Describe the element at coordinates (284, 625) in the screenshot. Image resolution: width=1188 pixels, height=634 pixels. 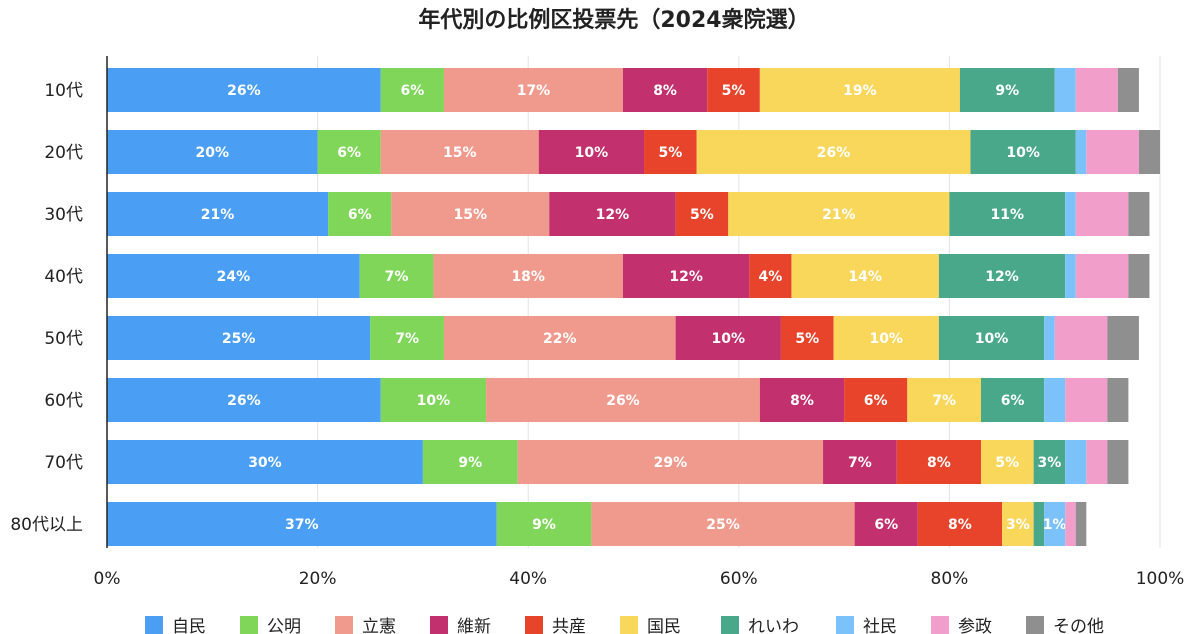
I see `legend-label: 公明` at that location.